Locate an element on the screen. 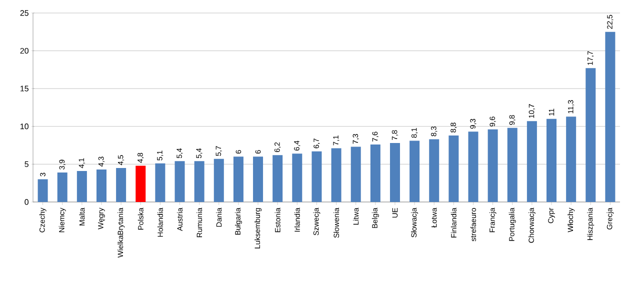 The height and width of the screenshot is (305, 640). y-tick-label: 20 is located at coordinates (24, 51).